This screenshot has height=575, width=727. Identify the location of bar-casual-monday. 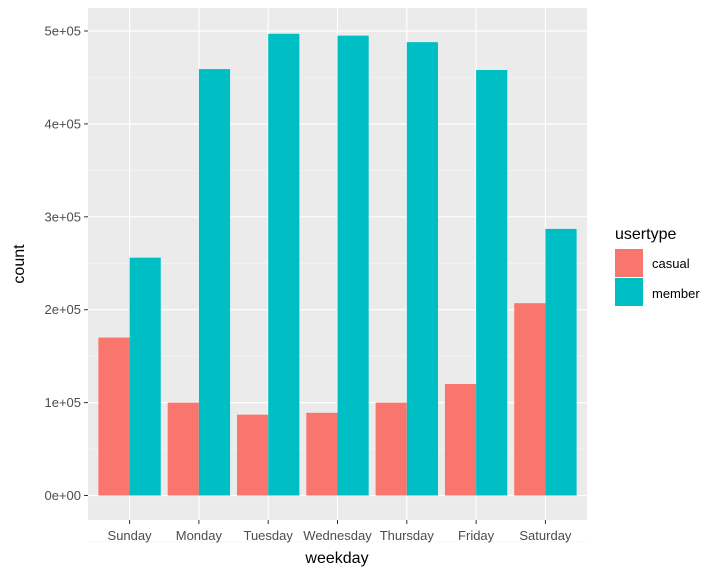
(183, 449).